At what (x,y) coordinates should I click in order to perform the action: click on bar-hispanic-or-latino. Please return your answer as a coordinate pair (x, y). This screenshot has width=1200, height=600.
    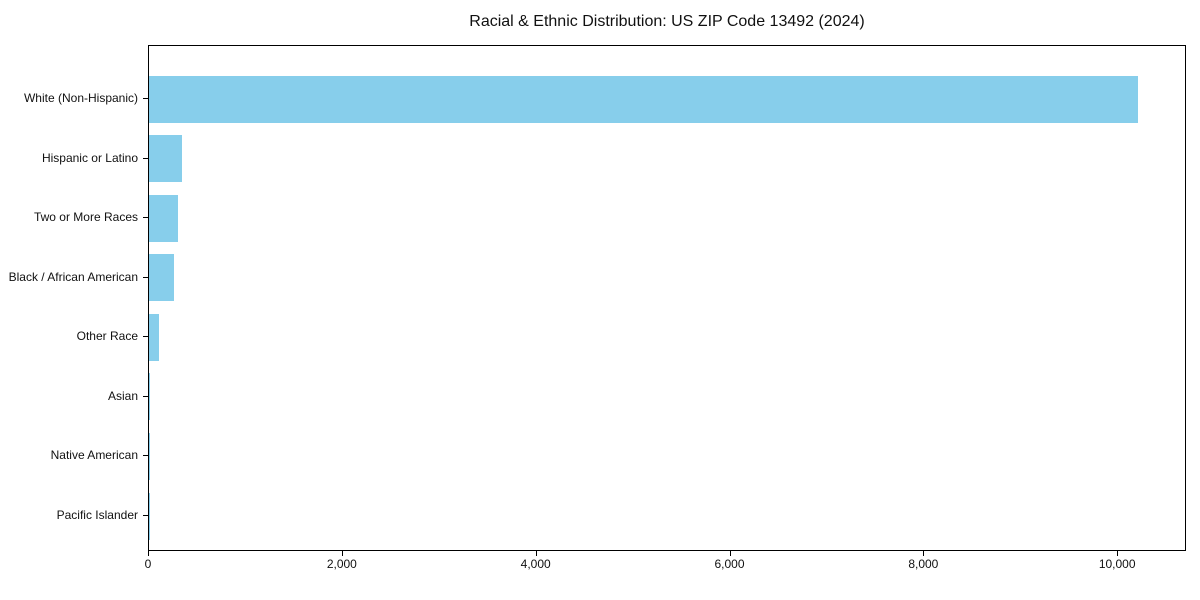
    Looking at the image, I should click on (165, 159).